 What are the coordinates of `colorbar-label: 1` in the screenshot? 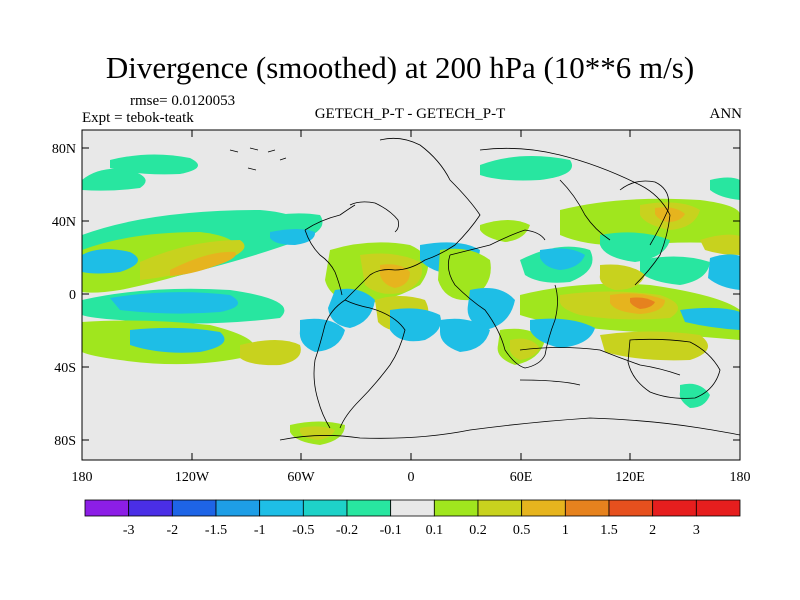 It's located at (565, 530).